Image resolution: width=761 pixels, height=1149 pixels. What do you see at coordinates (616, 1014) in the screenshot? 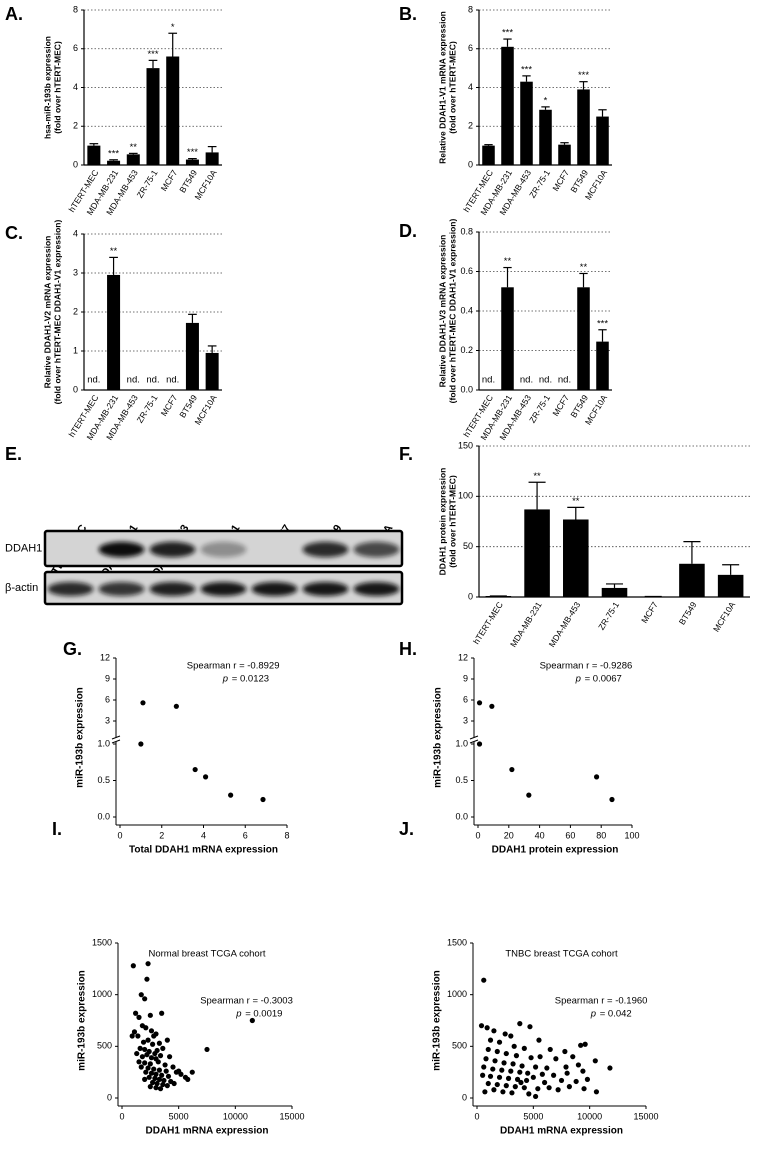
I see `p-value: = 0.042` at bounding box center [616, 1014].